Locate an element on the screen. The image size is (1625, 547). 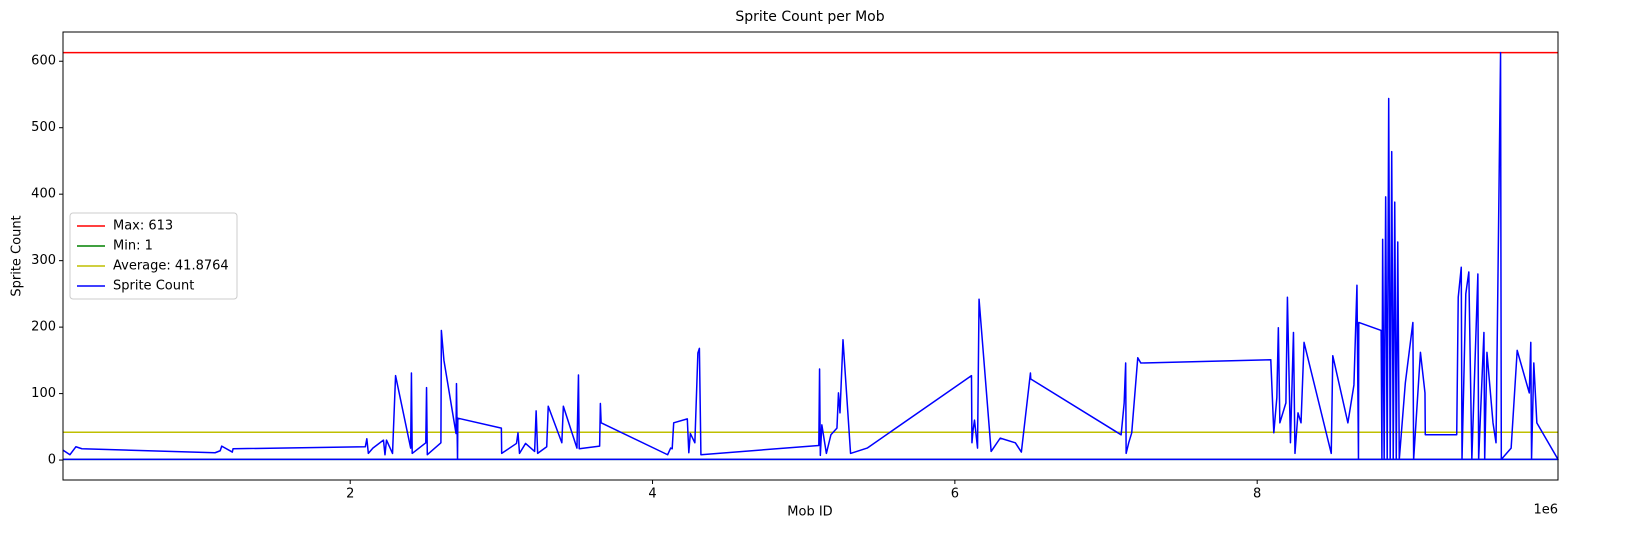
y-tick-label: 200 is located at coordinates (43, 327).